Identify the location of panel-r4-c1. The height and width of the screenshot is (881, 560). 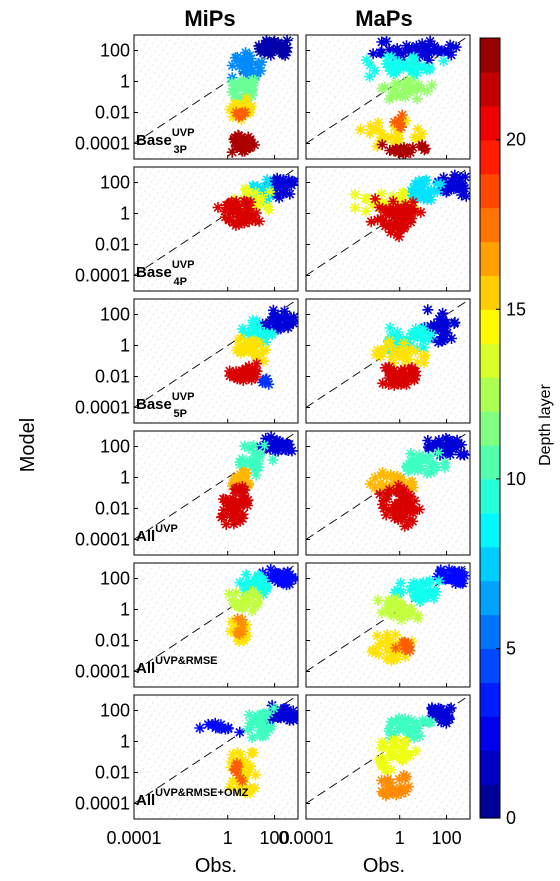
(388, 625).